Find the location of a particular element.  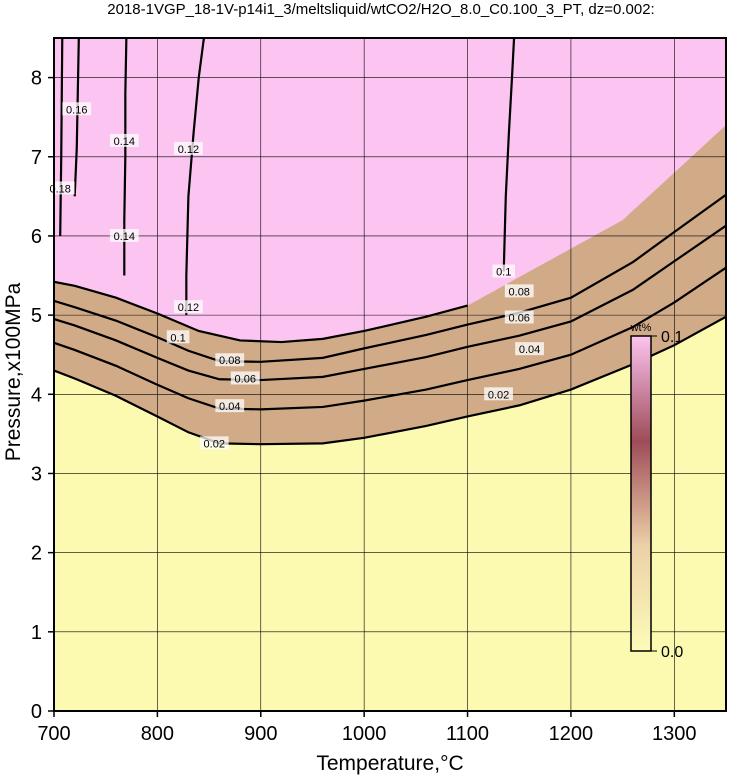

contour-label-text: 0.16 is located at coordinates (76, 110).